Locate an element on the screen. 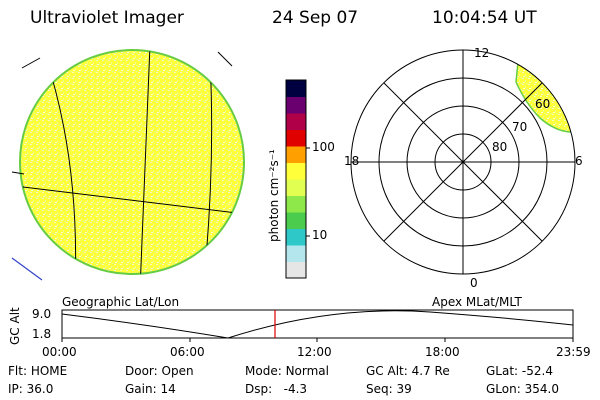 This screenshot has height=400, width=600. lat-label-60: 60 is located at coordinates (543, 104).